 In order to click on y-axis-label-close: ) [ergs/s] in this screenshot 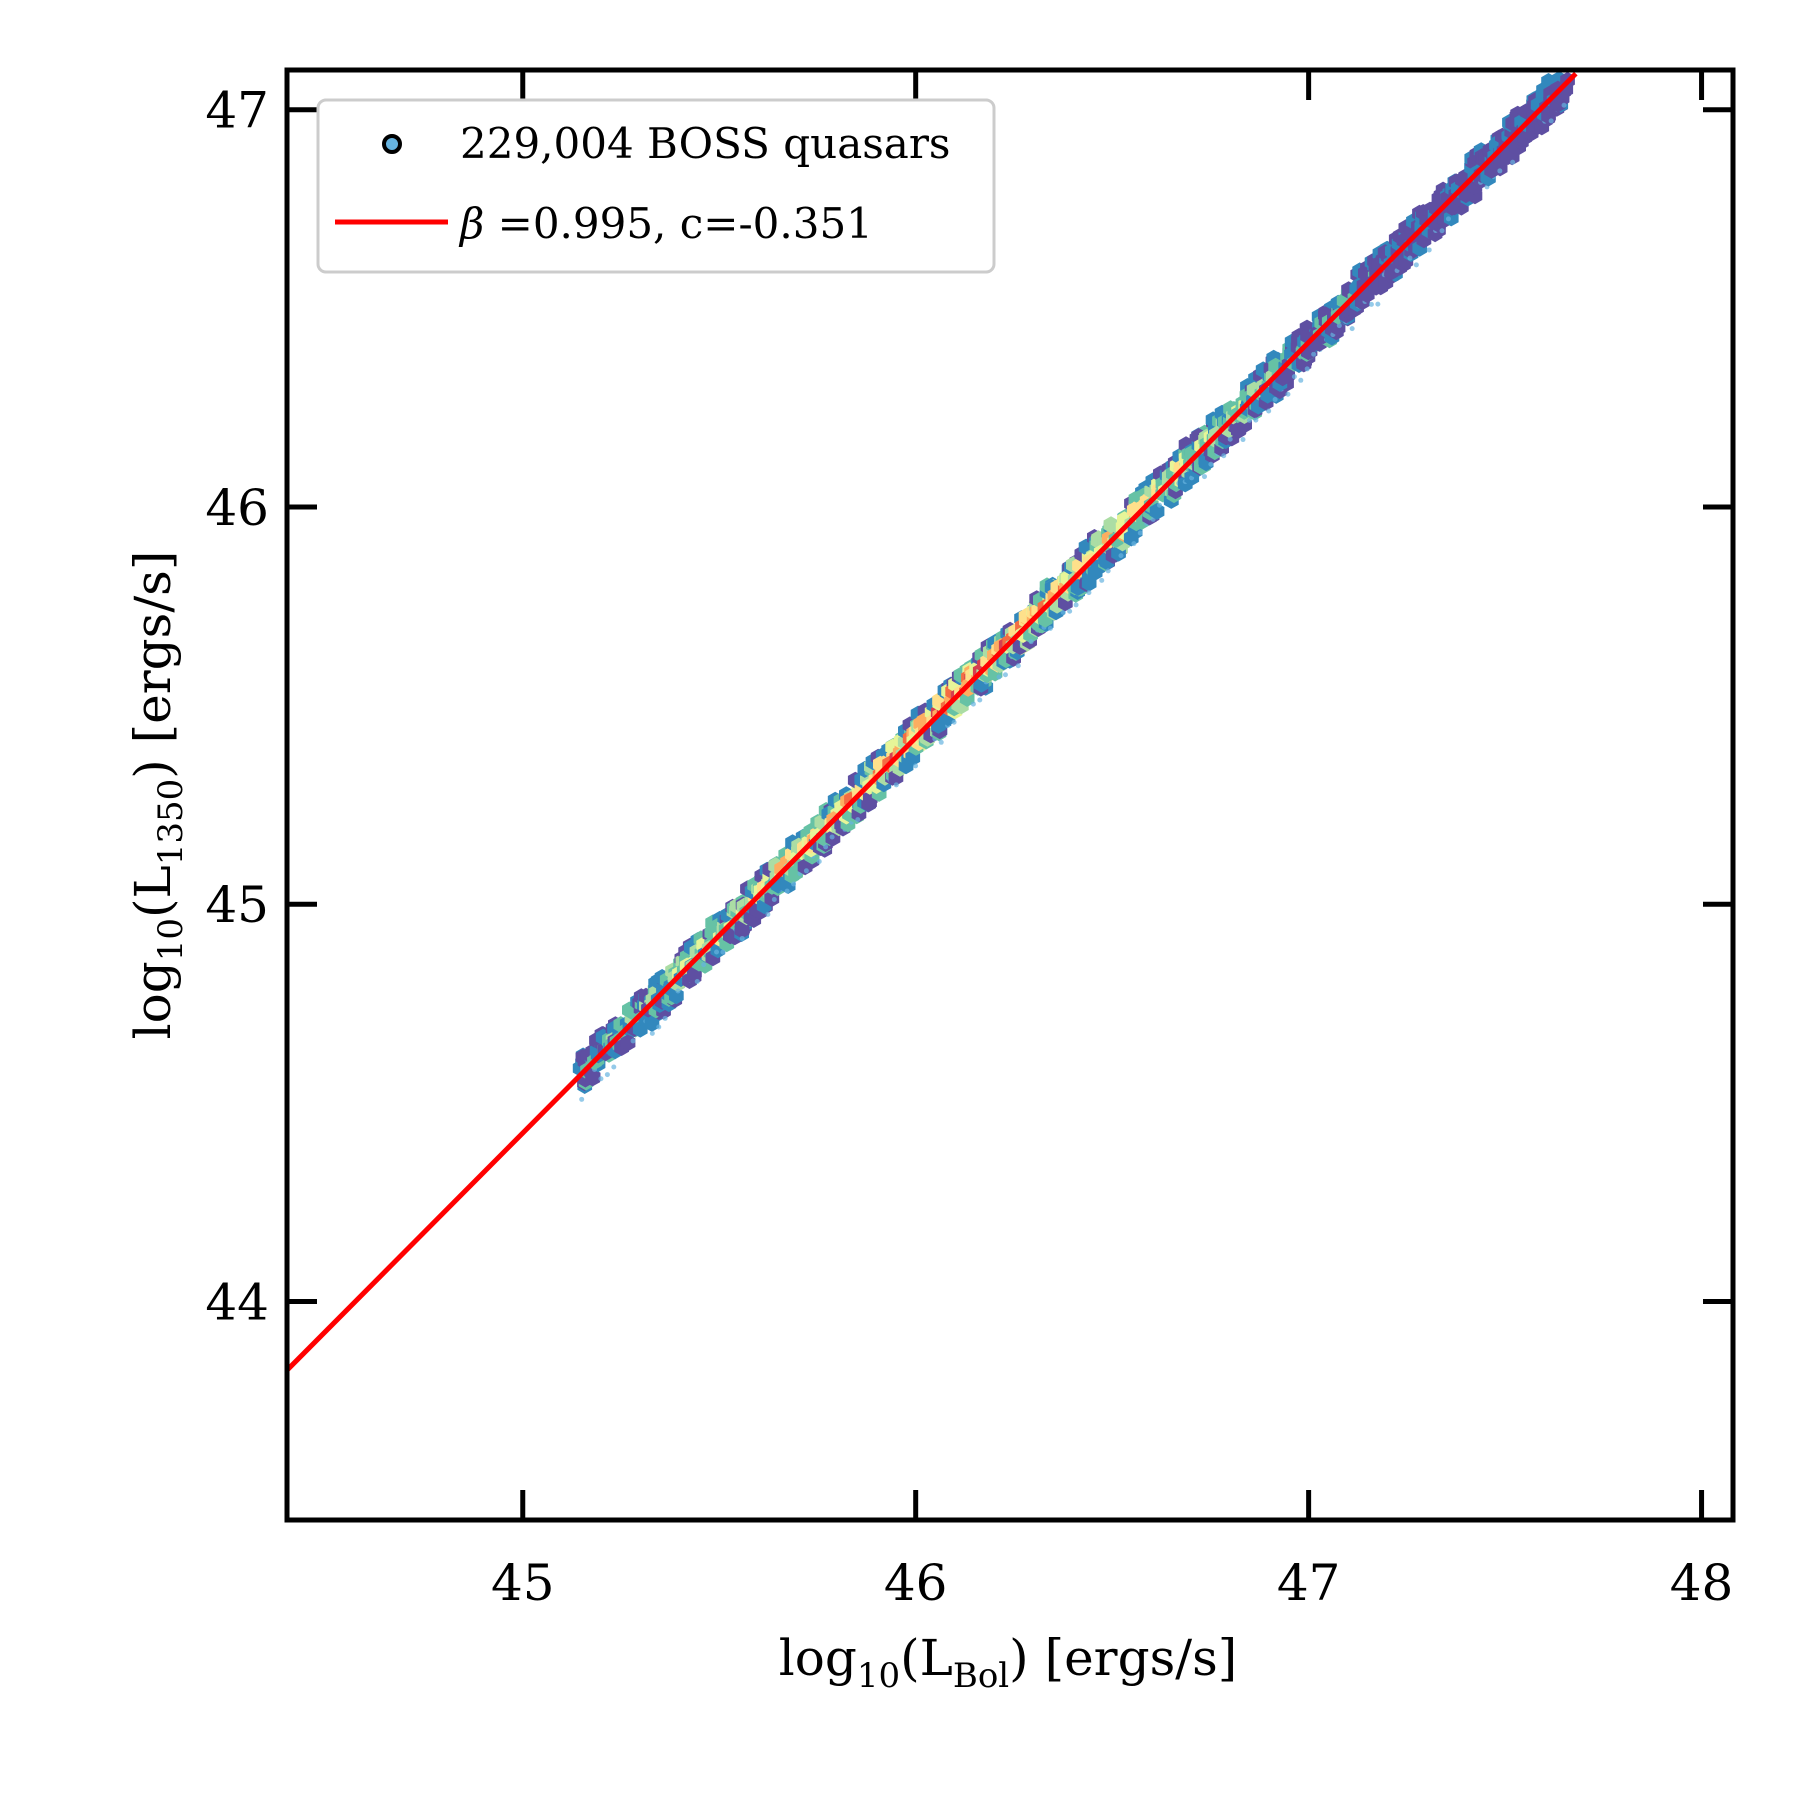, I will do `click(153, 665)`.